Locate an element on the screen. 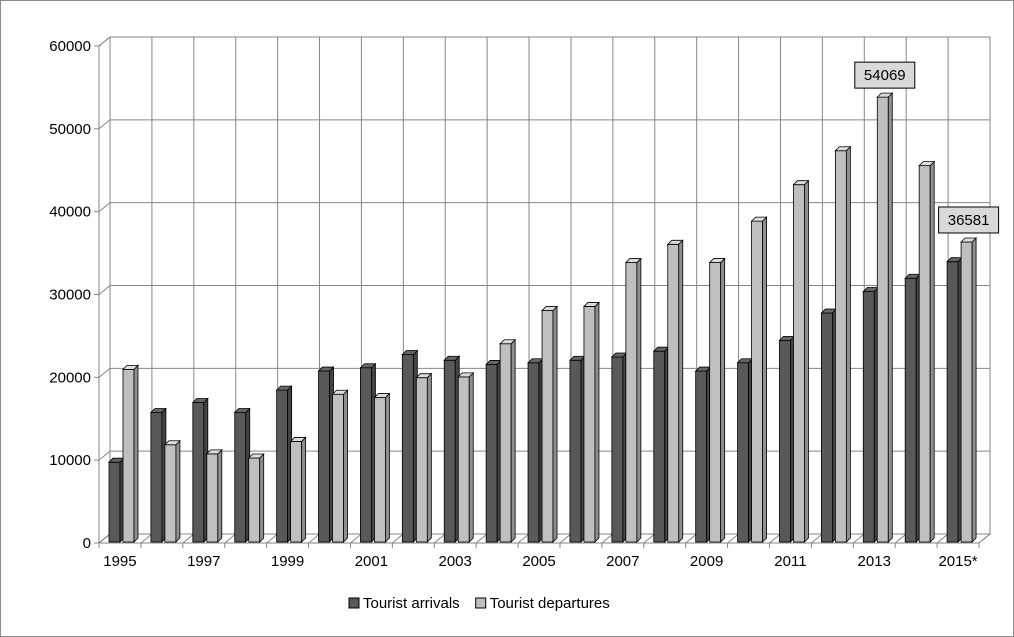 This screenshot has width=1014, height=637. data-label-text: 54069 is located at coordinates (885, 75).